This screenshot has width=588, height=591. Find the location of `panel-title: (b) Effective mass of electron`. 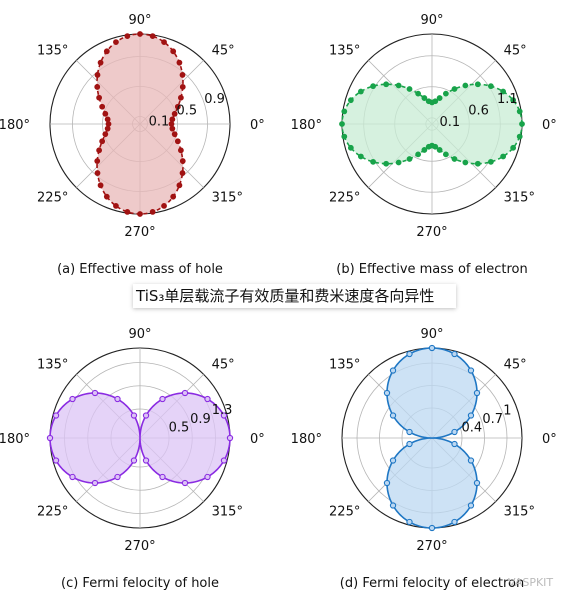

panel-title: (b) Effective mass of electron is located at coordinates (431, 269).